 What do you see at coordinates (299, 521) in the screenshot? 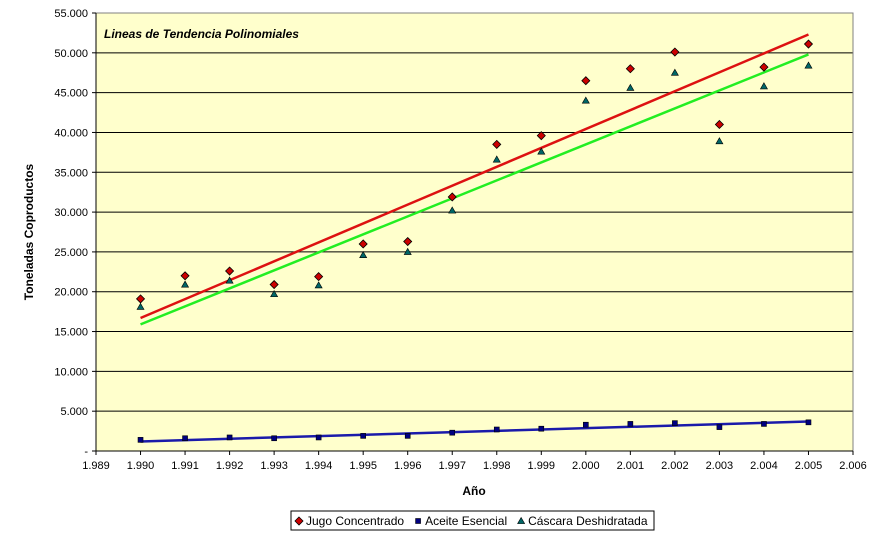
I see `legend-marker-jugo-concentrado` at bounding box center [299, 521].